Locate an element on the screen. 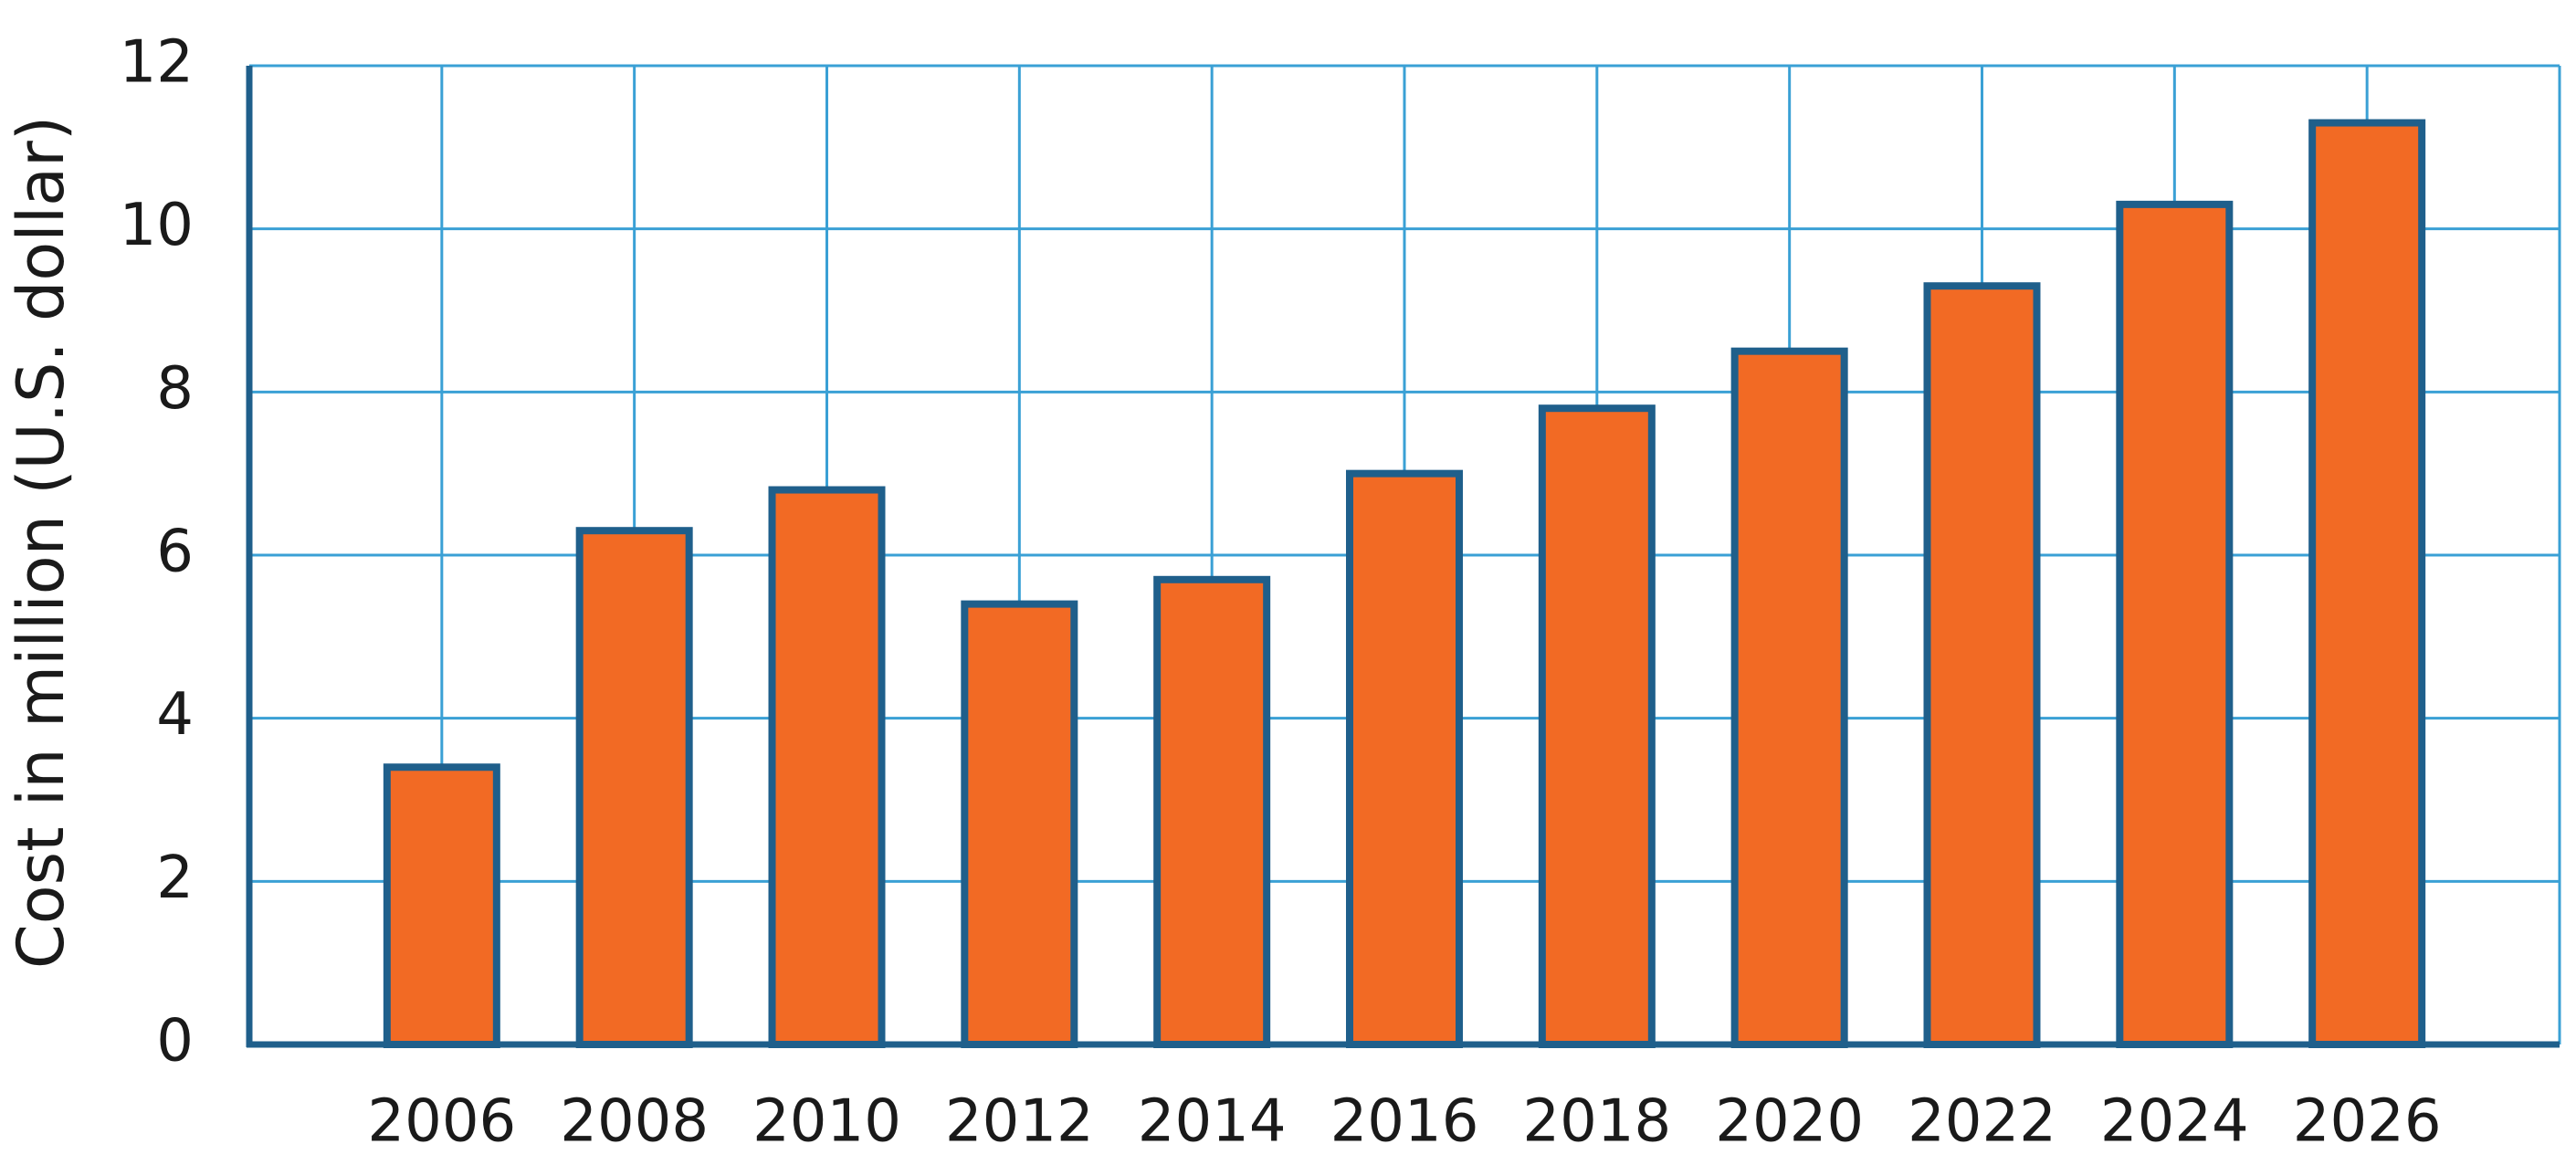 This screenshot has width=2576, height=1165. x-tick-label: 2010 is located at coordinates (826, 1122).